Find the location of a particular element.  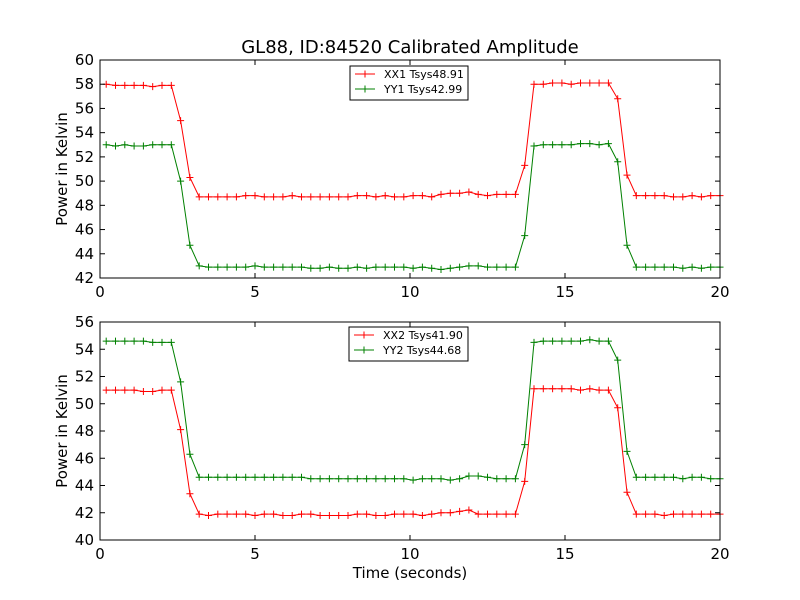

y-axis-label: Power in Kelvin is located at coordinates (62, 169).